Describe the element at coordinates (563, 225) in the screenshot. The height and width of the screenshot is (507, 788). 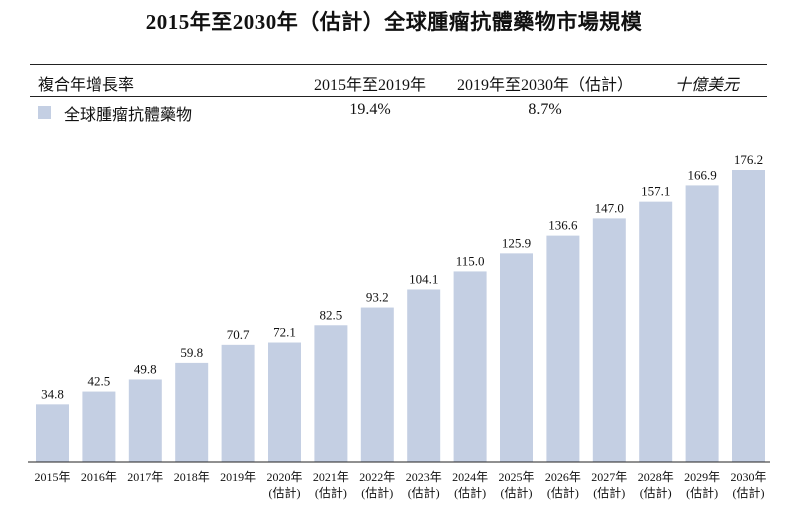
I see `data-label: 136.6` at that location.